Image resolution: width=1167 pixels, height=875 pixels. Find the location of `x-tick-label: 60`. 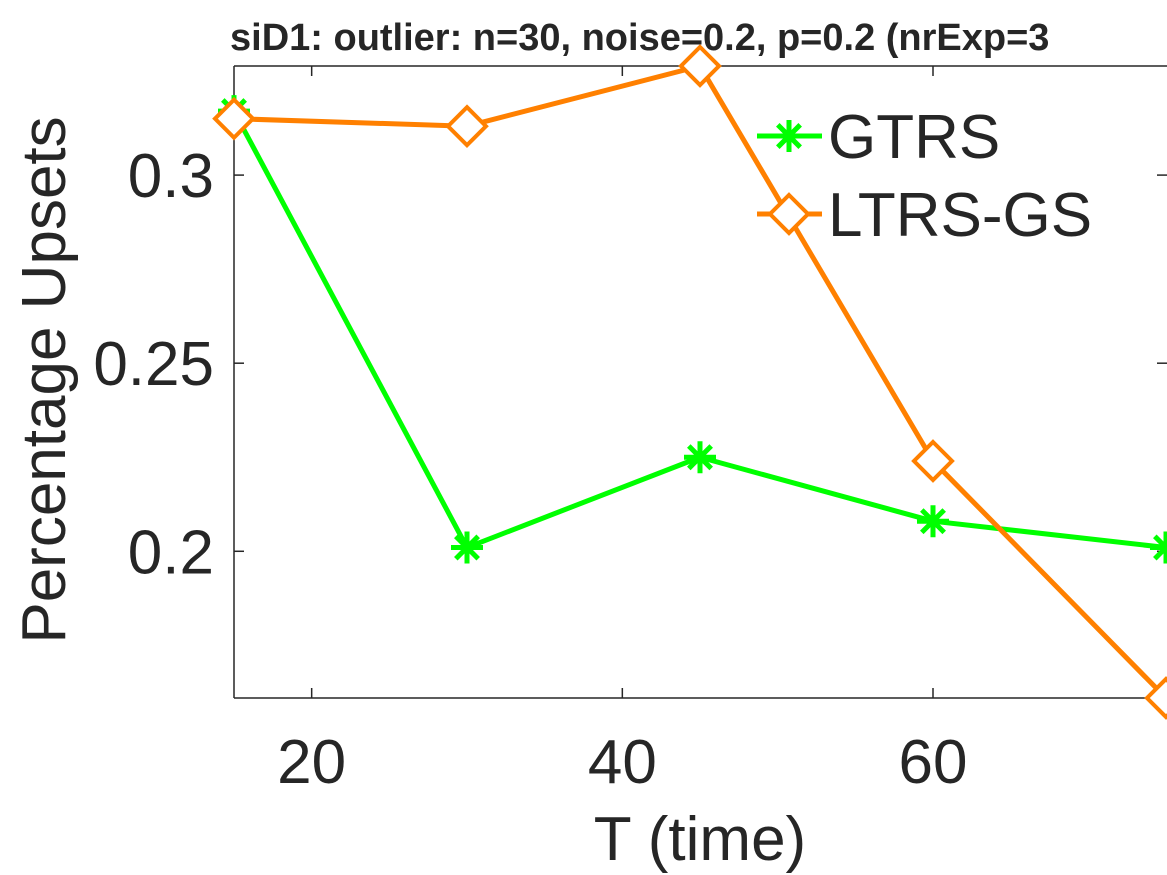

x-tick-label: 60 is located at coordinates (933, 762).